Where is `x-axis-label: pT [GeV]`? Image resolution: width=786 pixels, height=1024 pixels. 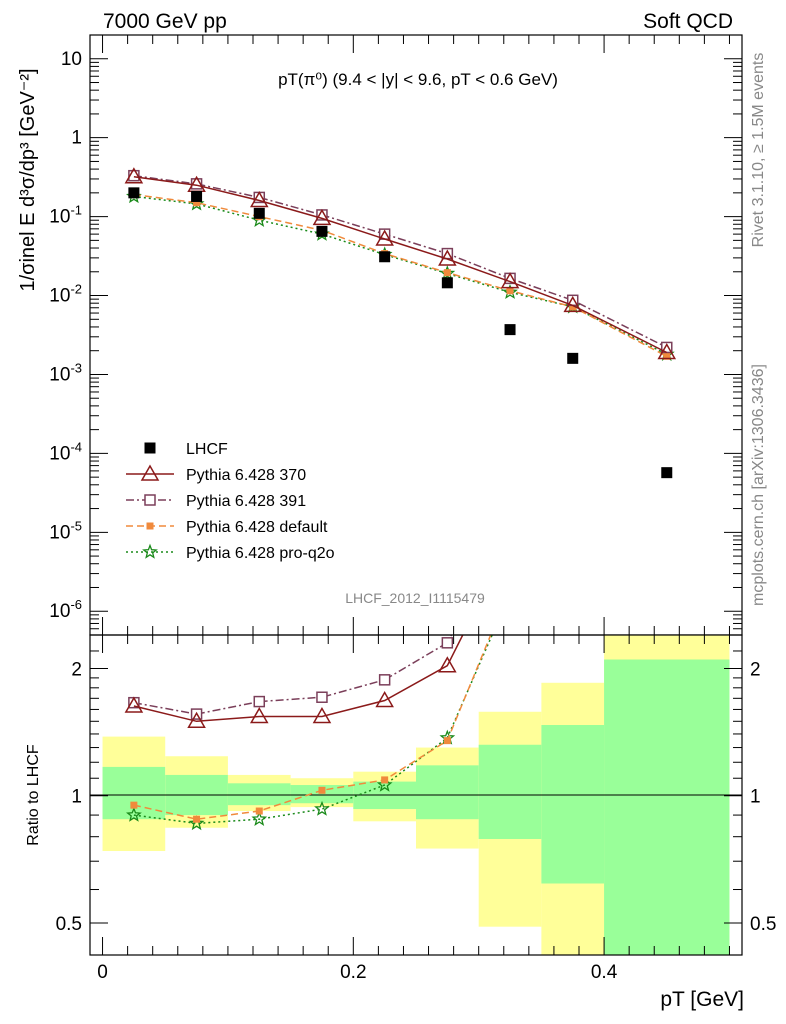
x-axis-label: pT [GeV] is located at coordinates (702, 999).